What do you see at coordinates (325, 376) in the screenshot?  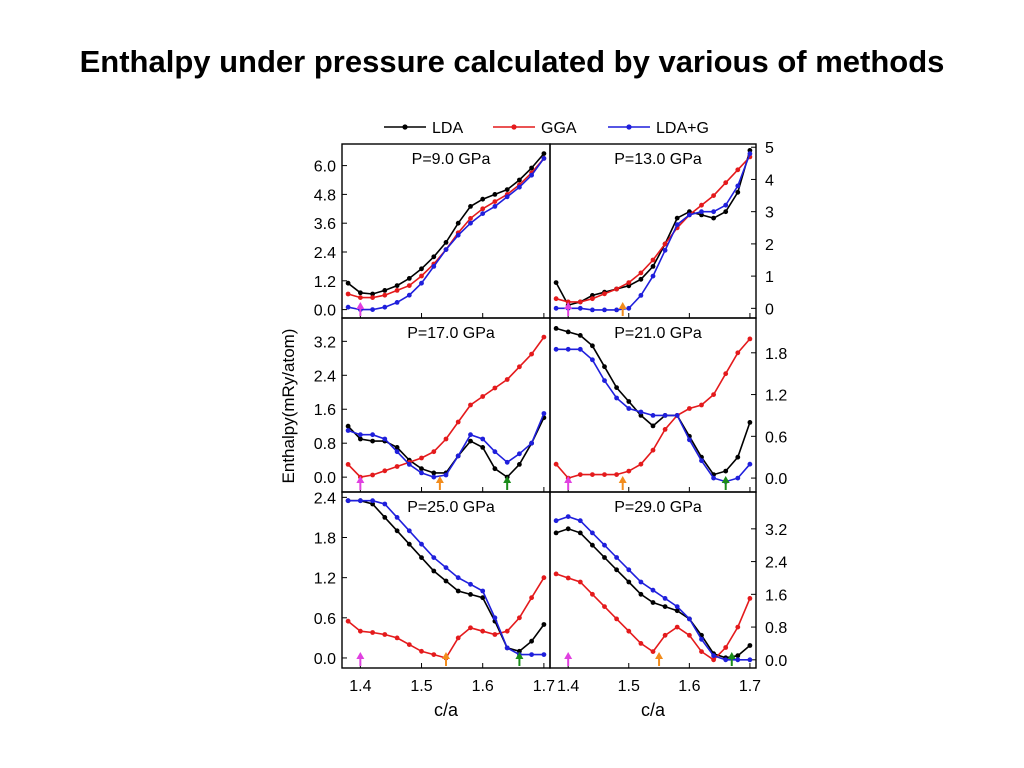 I see `panel-3-ytick-label: 2.4` at bounding box center [325, 376].